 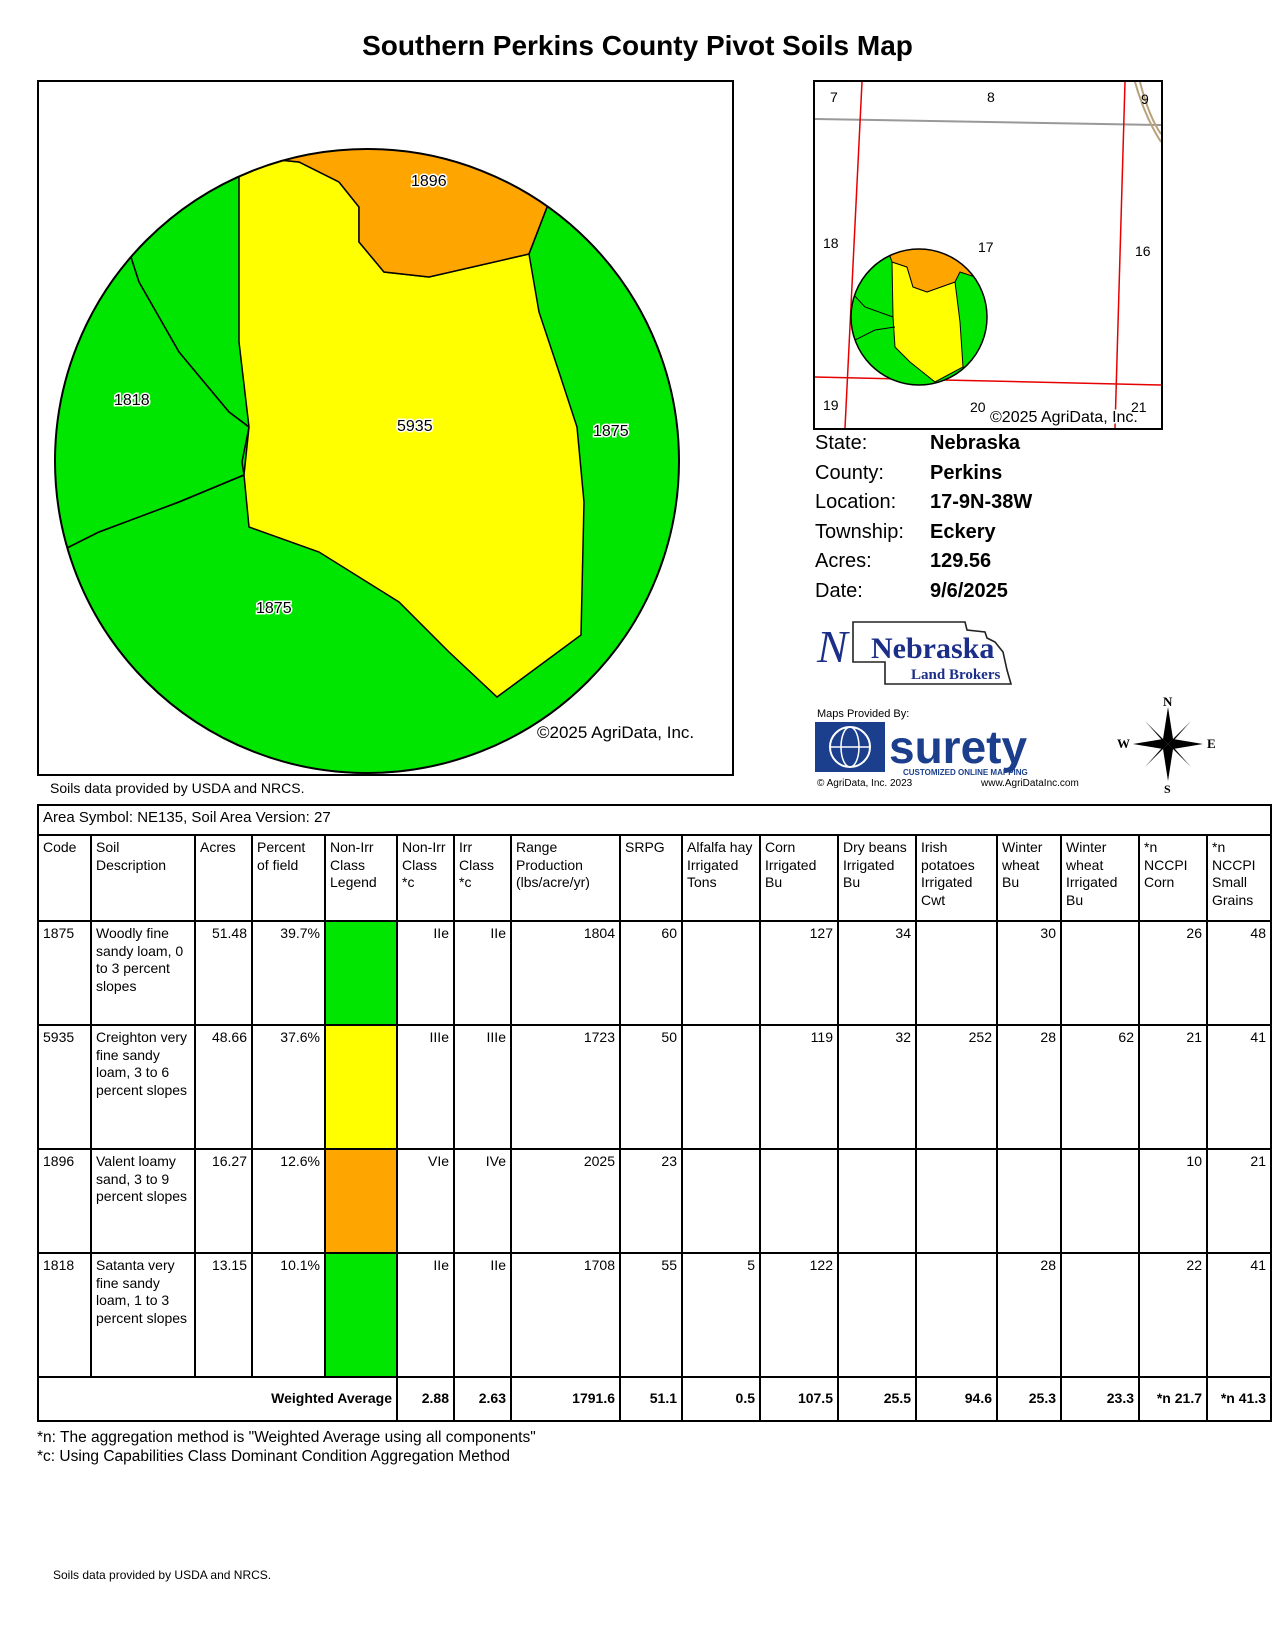 What do you see at coordinates (1029, 973) in the screenshot?
I see `cell-wheat: 30` at bounding box center [1029, 973].